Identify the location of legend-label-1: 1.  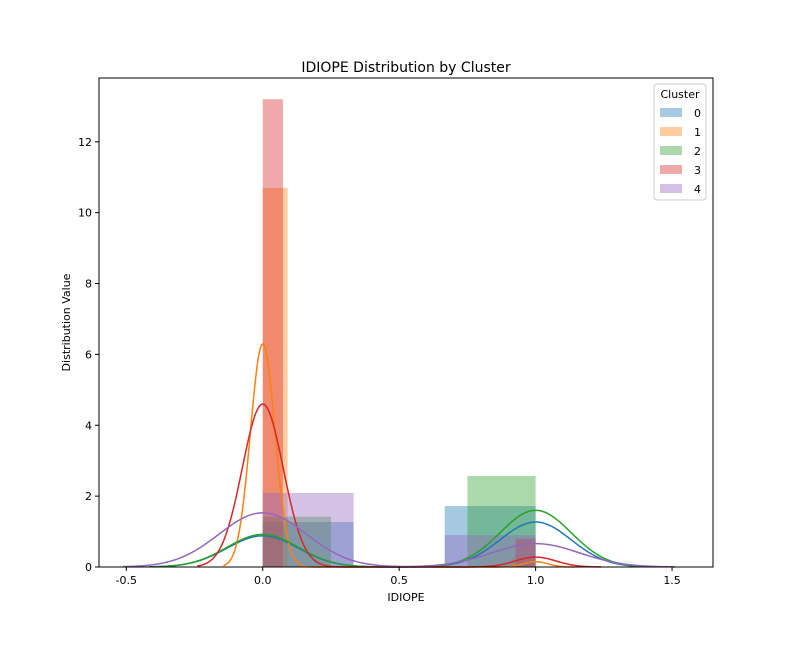
(697, 132).